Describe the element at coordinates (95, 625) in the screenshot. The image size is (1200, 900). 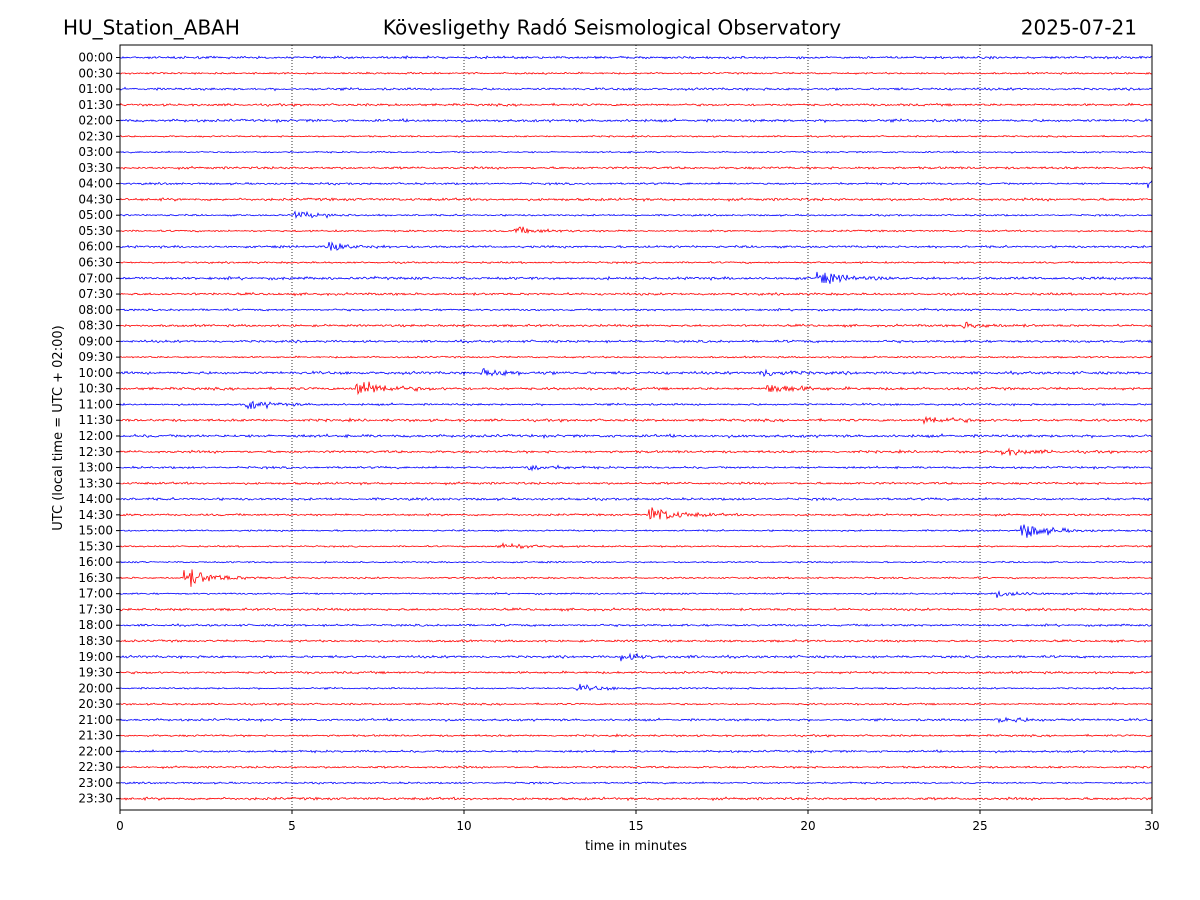
I see `y-tick-label: 18:00` at that location.